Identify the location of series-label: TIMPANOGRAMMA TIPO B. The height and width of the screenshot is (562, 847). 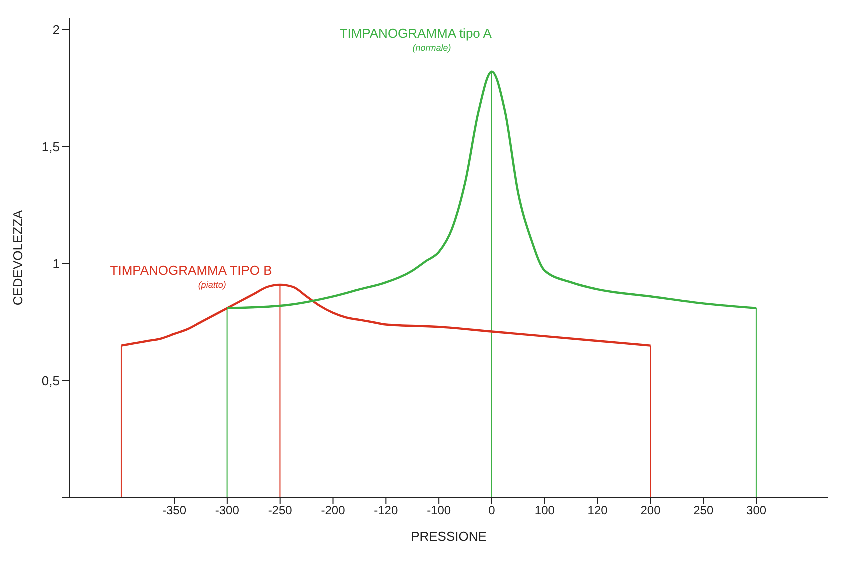
(191, 270).